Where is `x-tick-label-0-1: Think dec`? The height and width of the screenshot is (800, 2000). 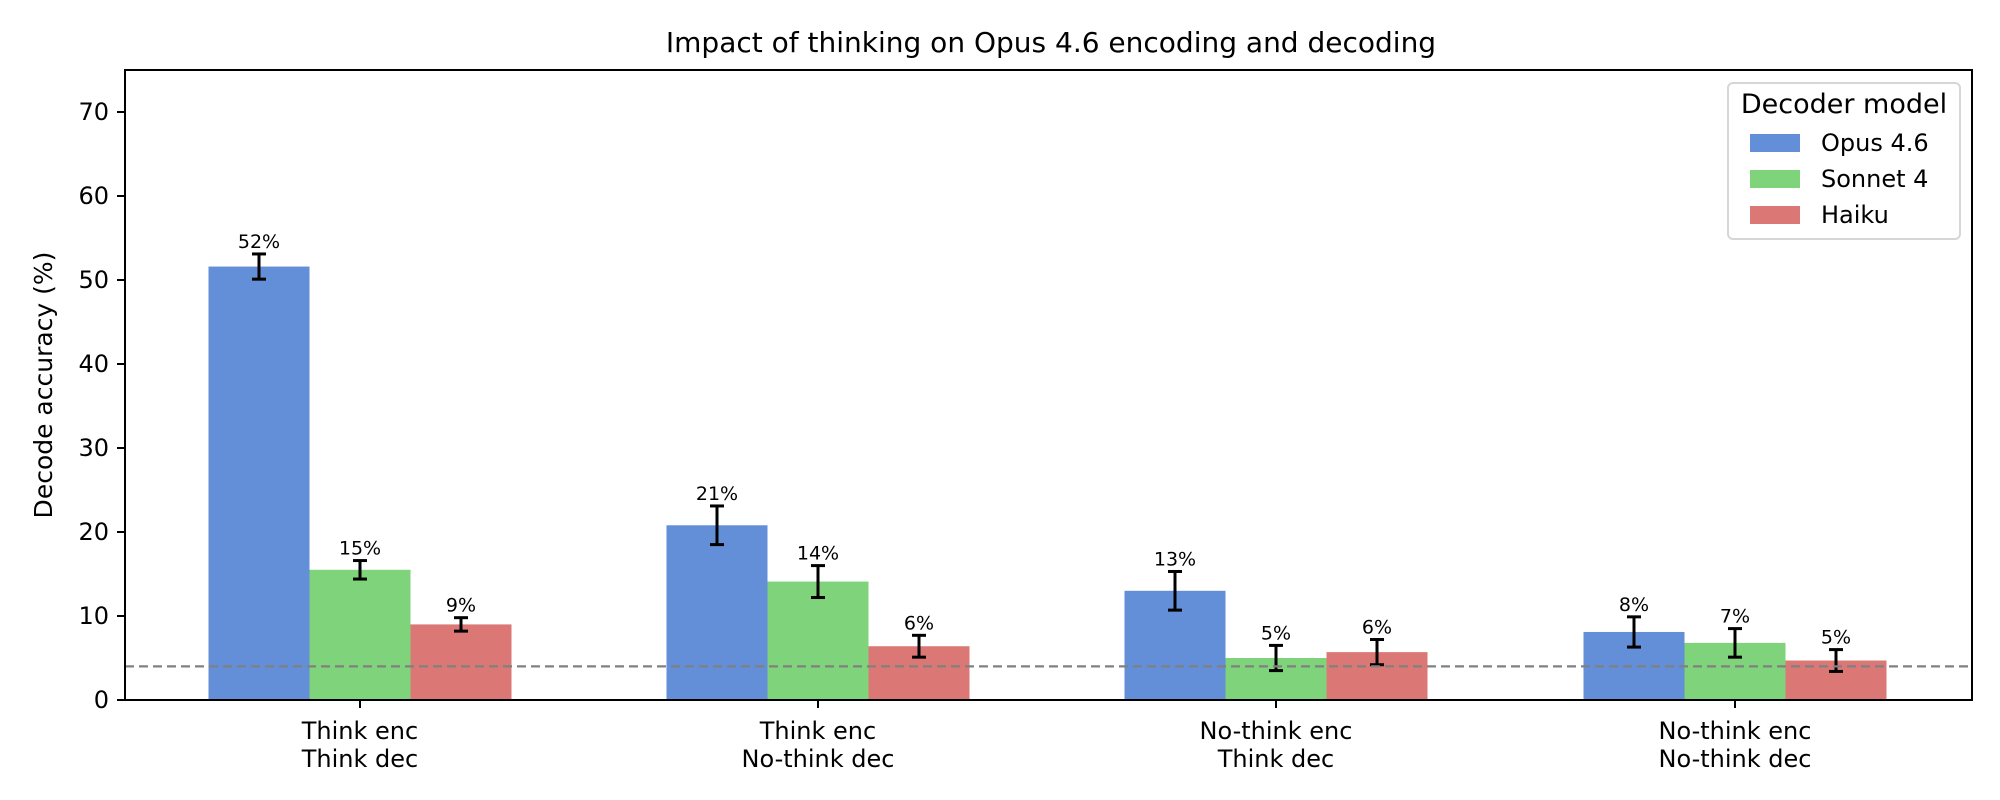 x-tick-label-0-1: Think dec is located at coordinates (359, 759).